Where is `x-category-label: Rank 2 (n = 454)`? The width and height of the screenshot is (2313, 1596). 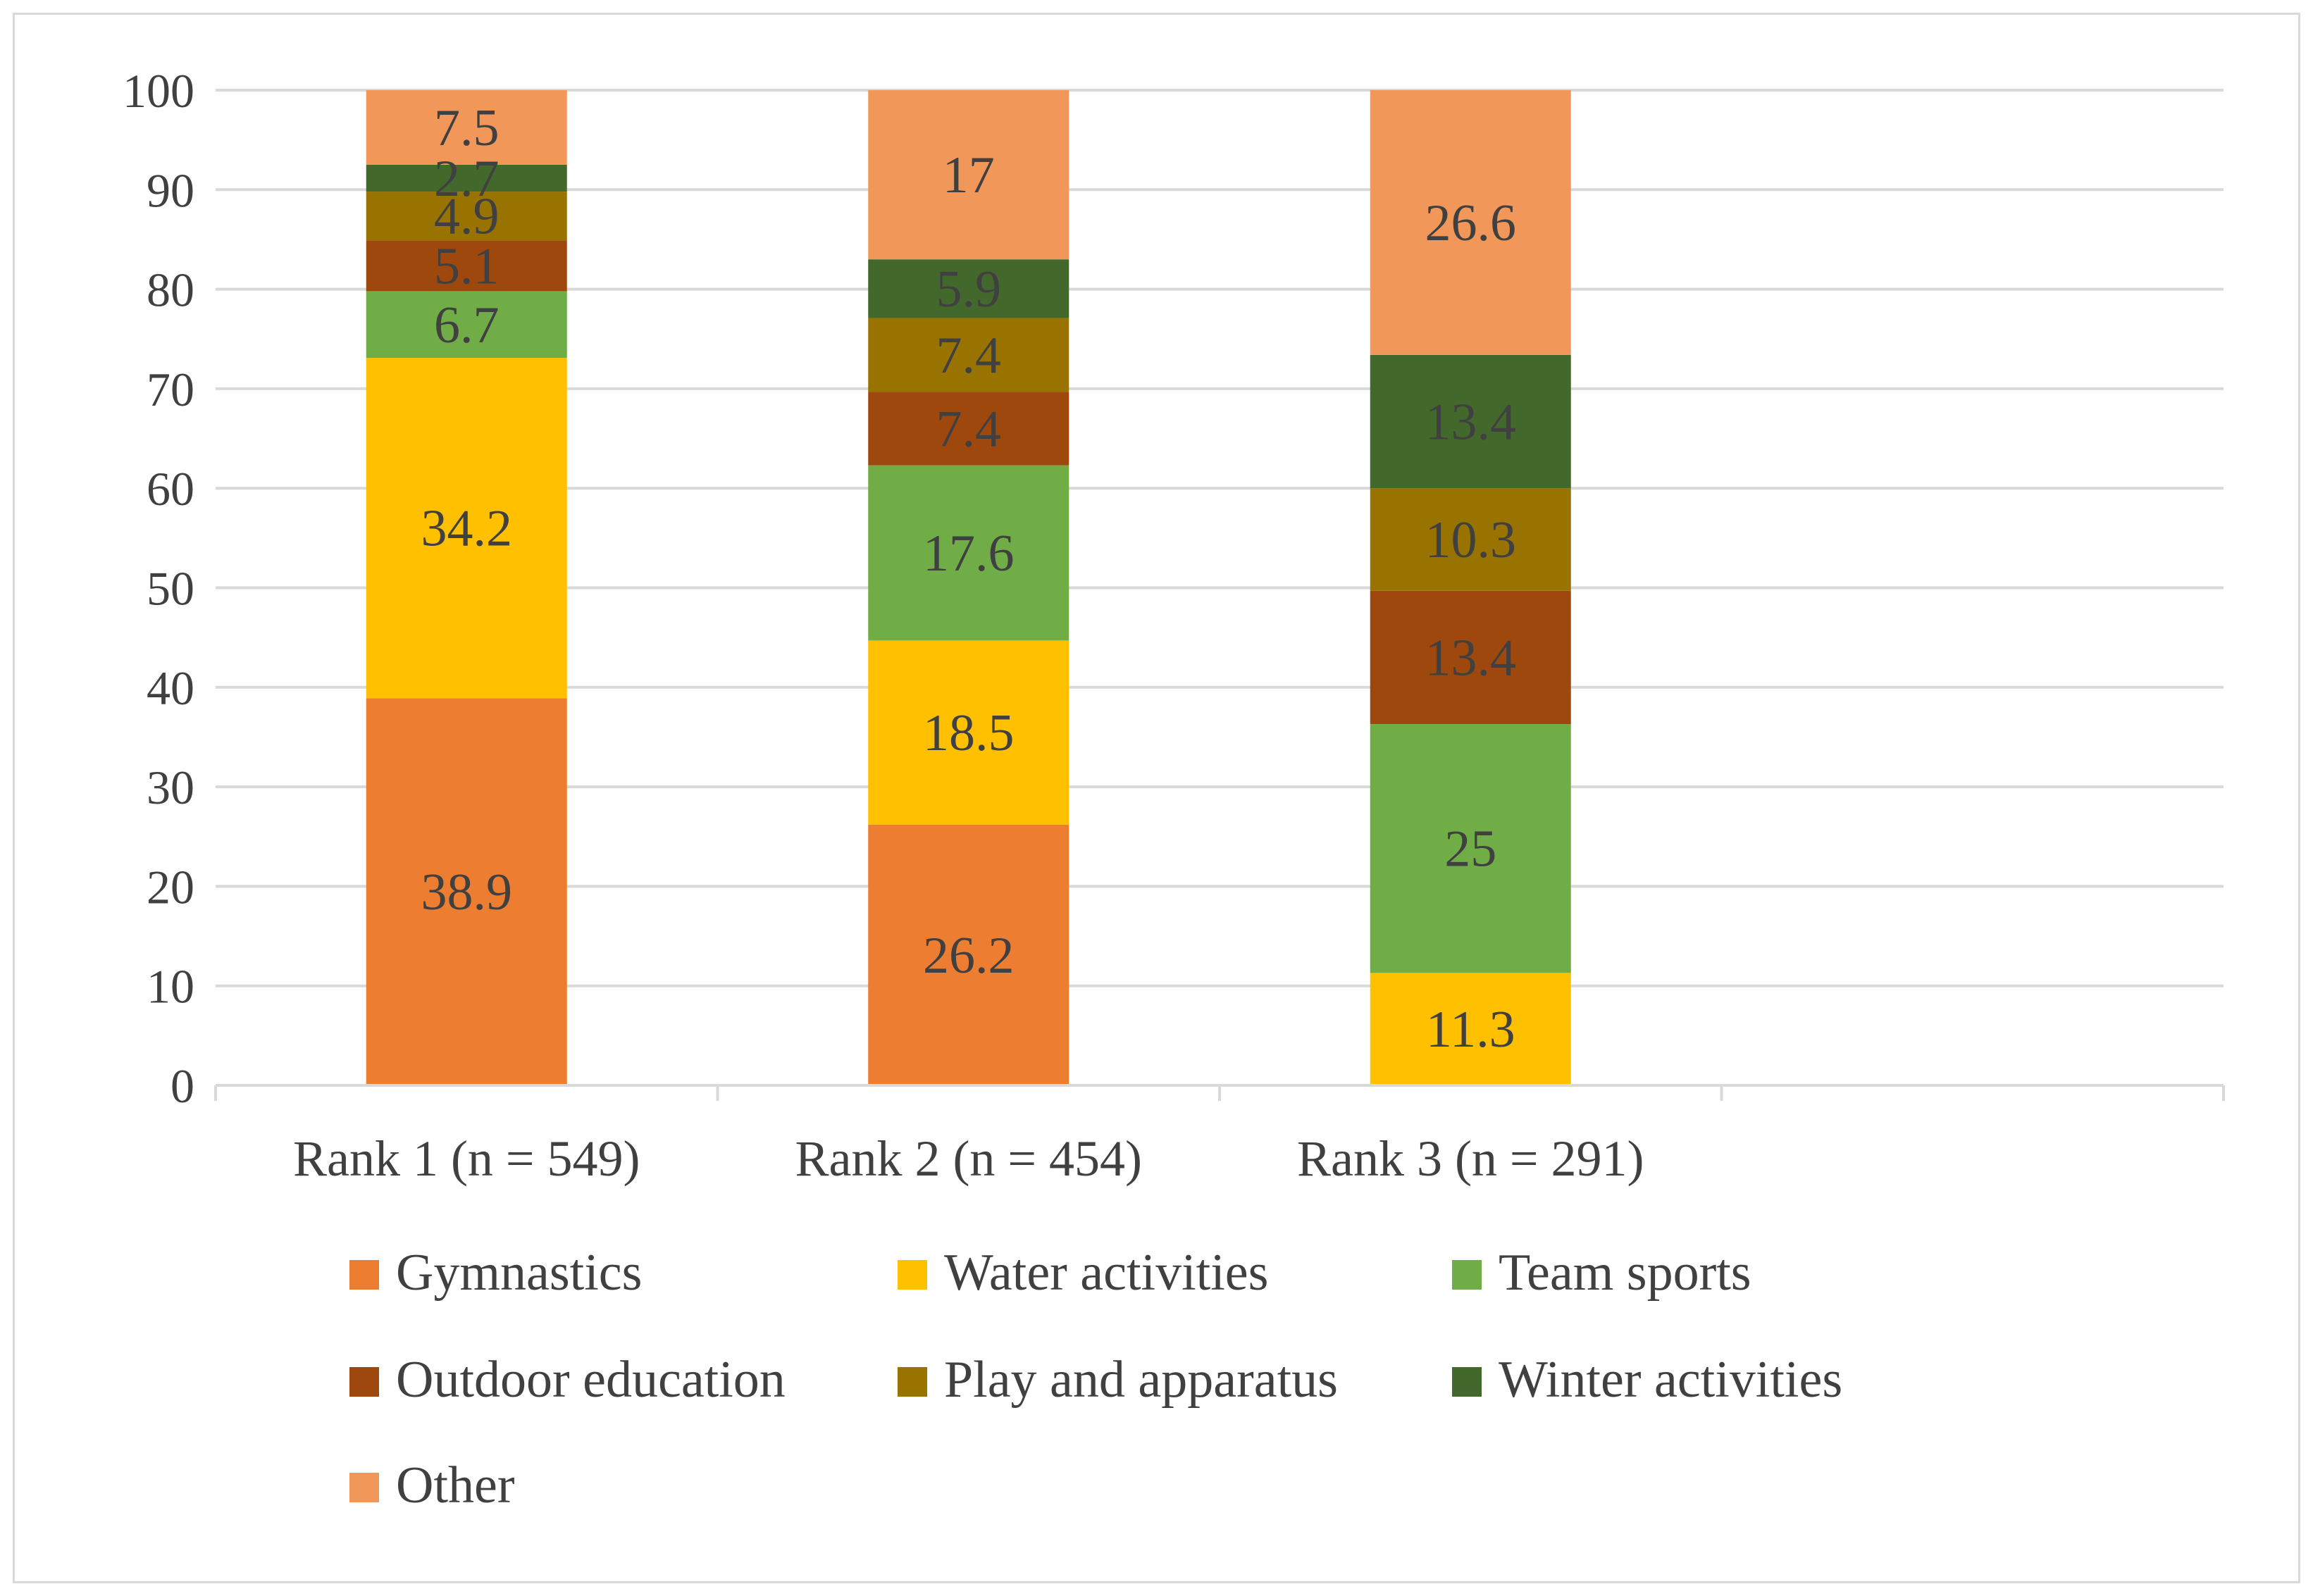
x-category-label: Rank 2 (n = 454) is located at coordinates (968, 1158).